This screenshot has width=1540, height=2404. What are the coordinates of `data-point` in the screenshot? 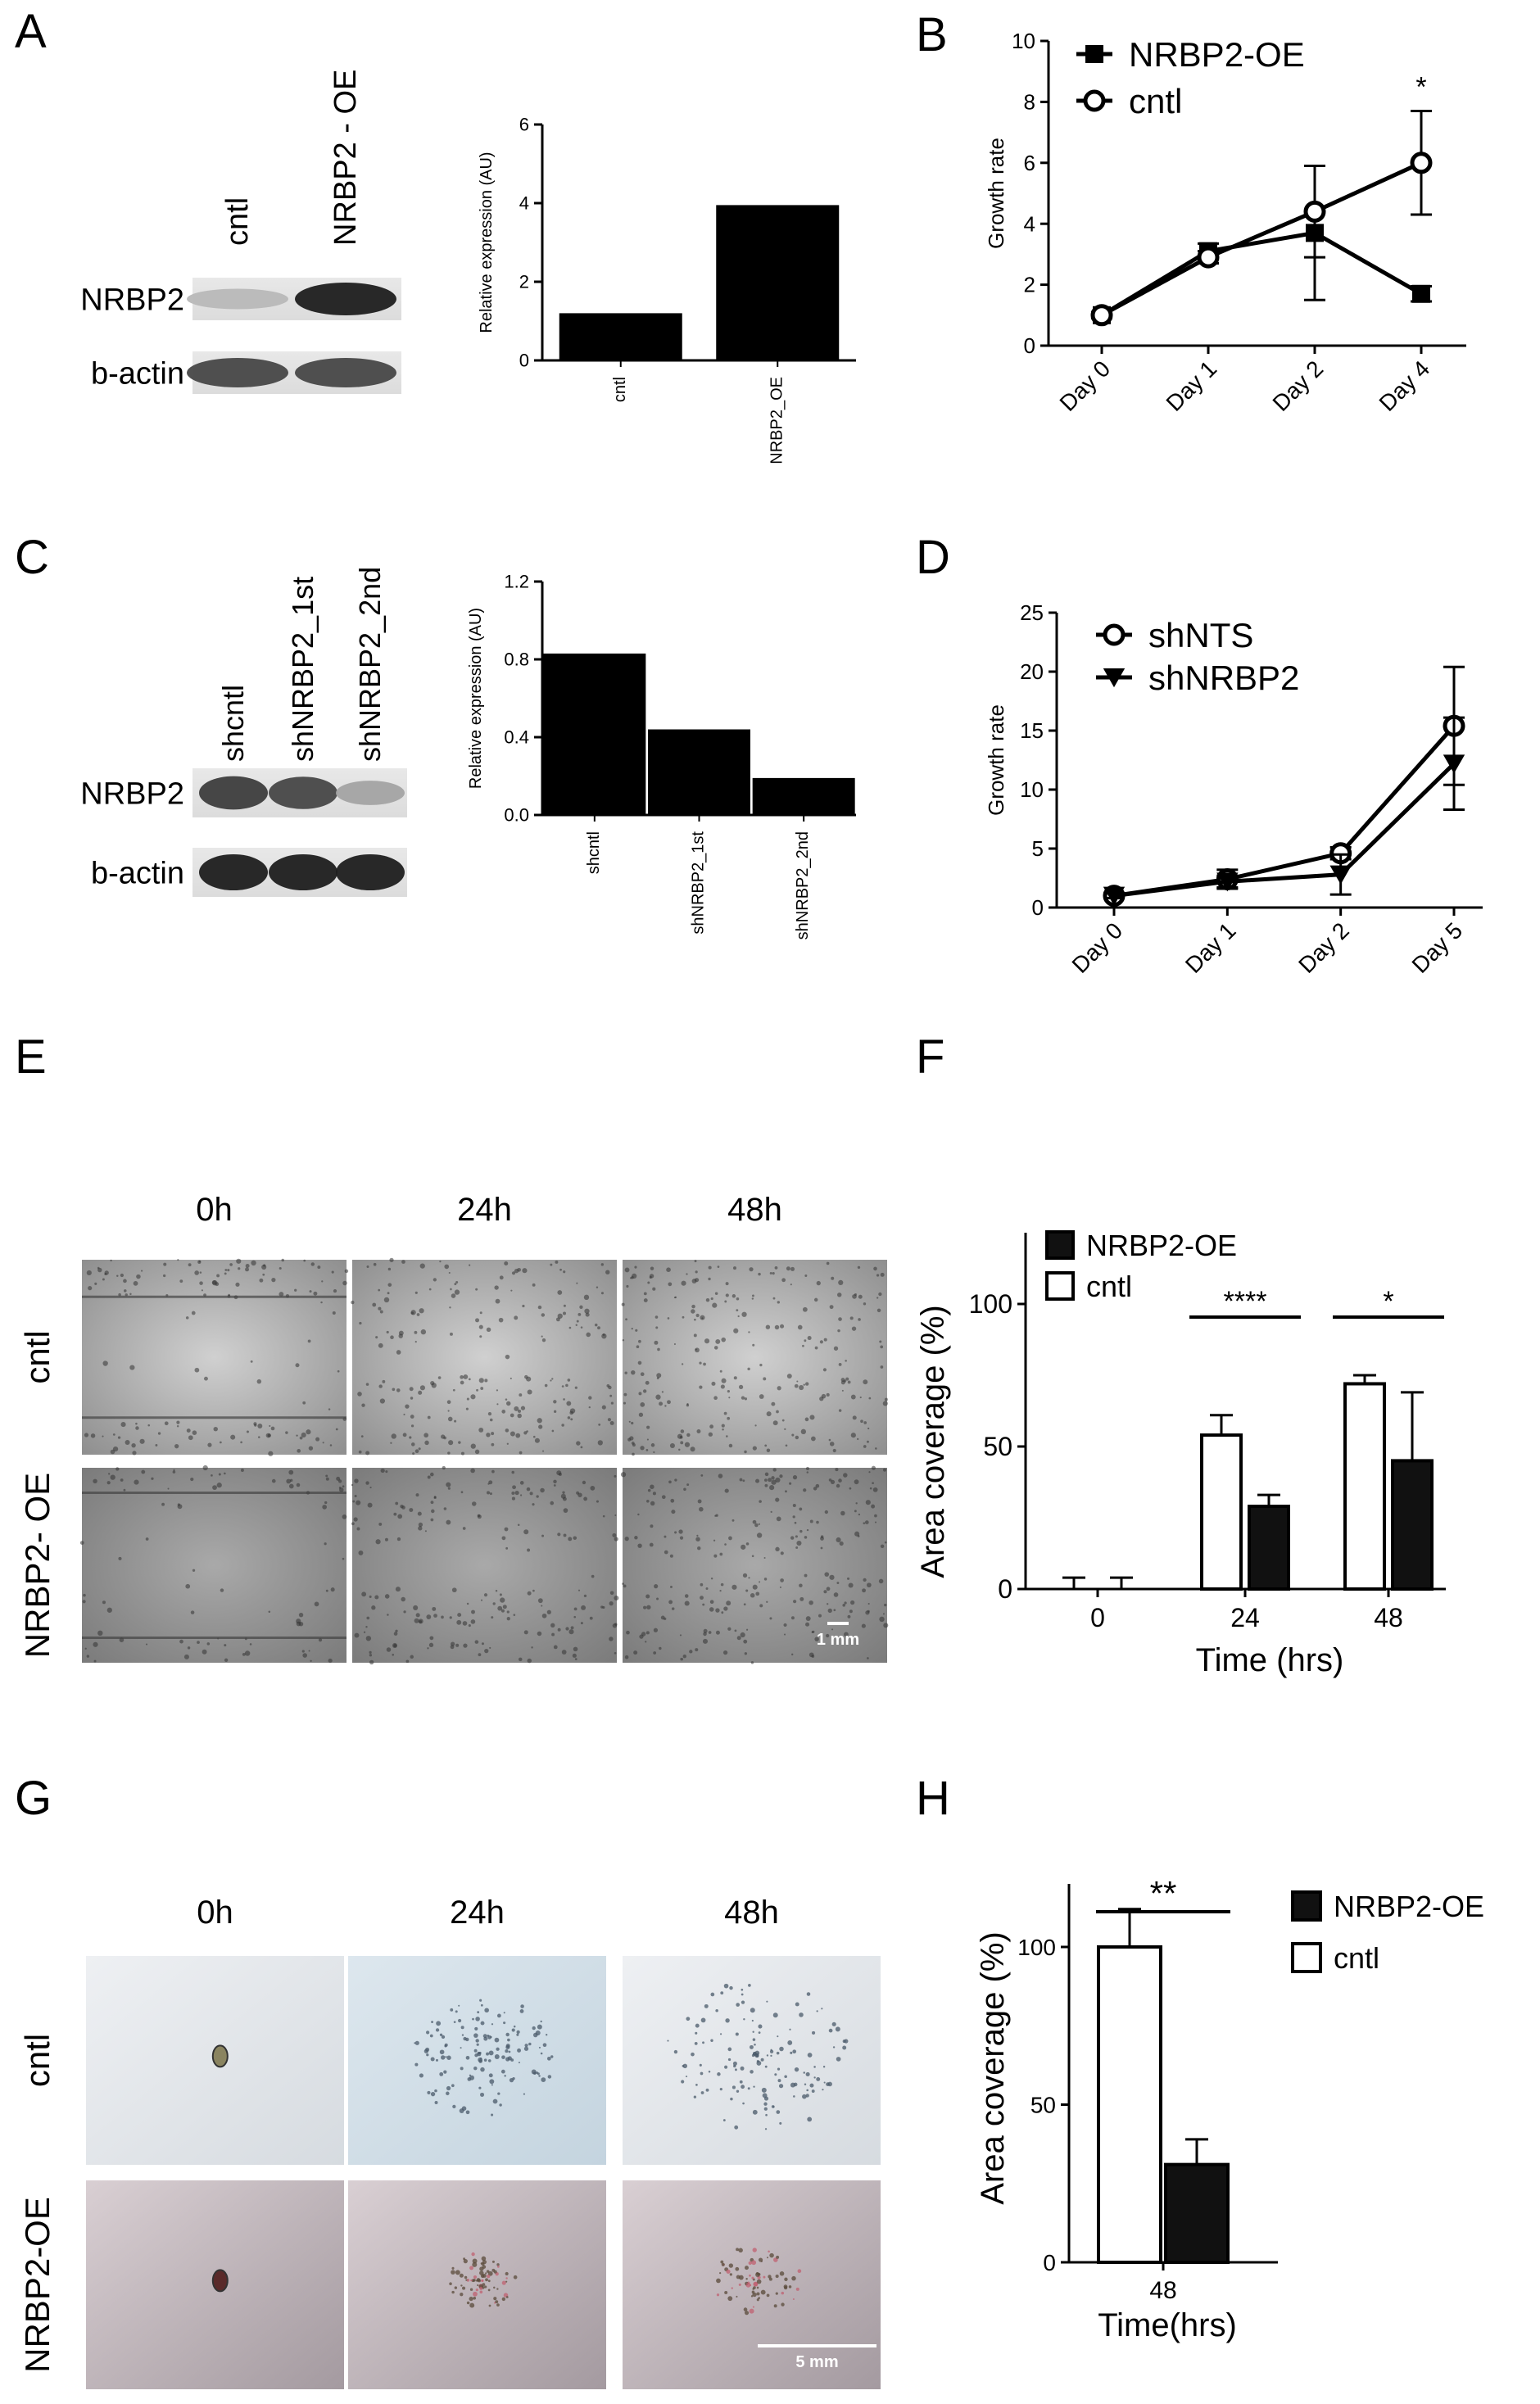 It's located at (1101, 315).